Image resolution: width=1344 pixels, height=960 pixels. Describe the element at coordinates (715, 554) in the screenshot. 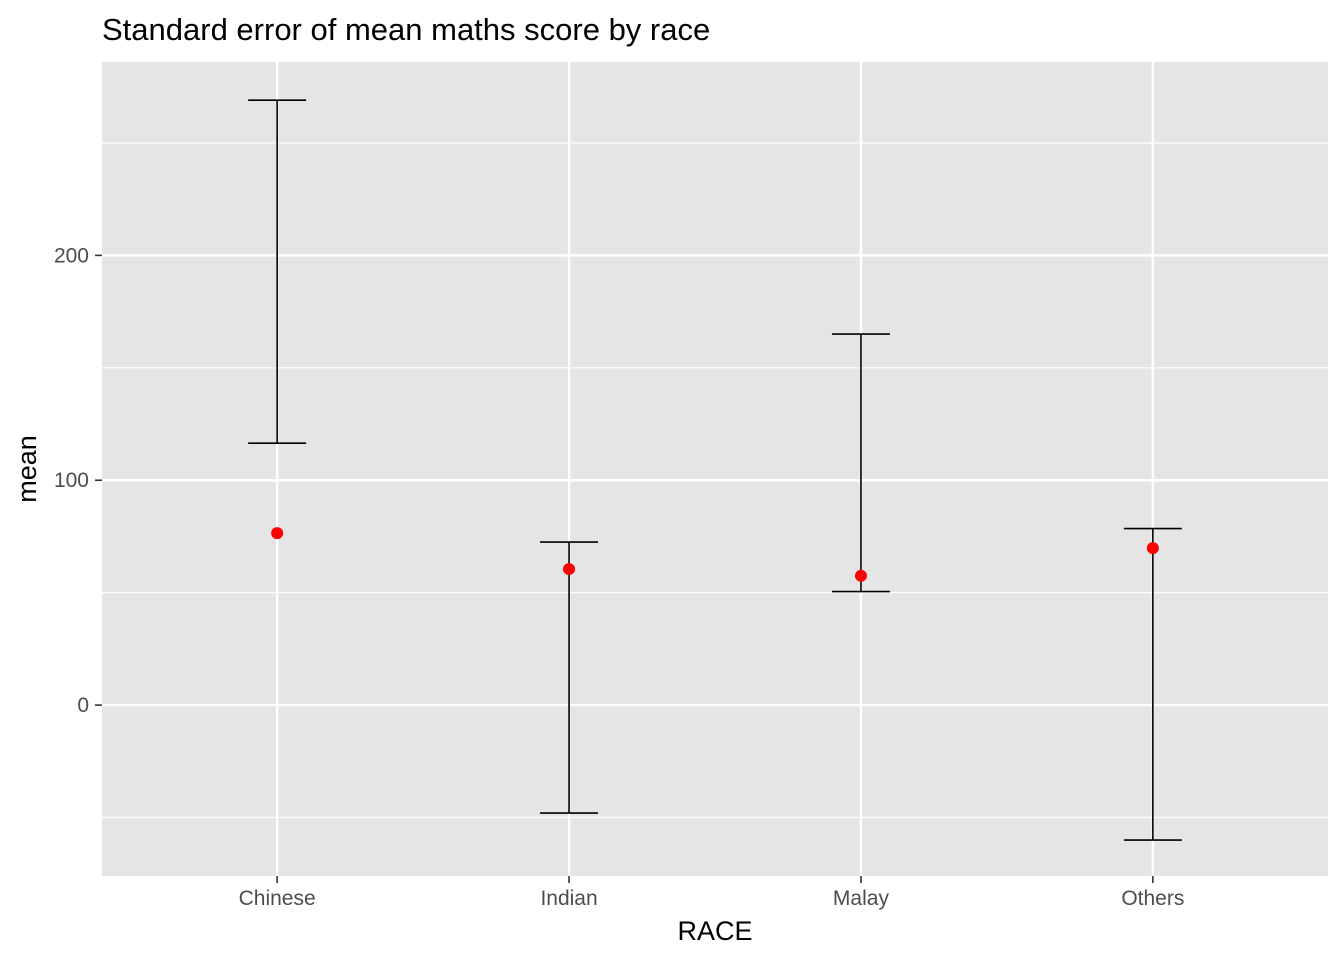

I see `points` at that location.